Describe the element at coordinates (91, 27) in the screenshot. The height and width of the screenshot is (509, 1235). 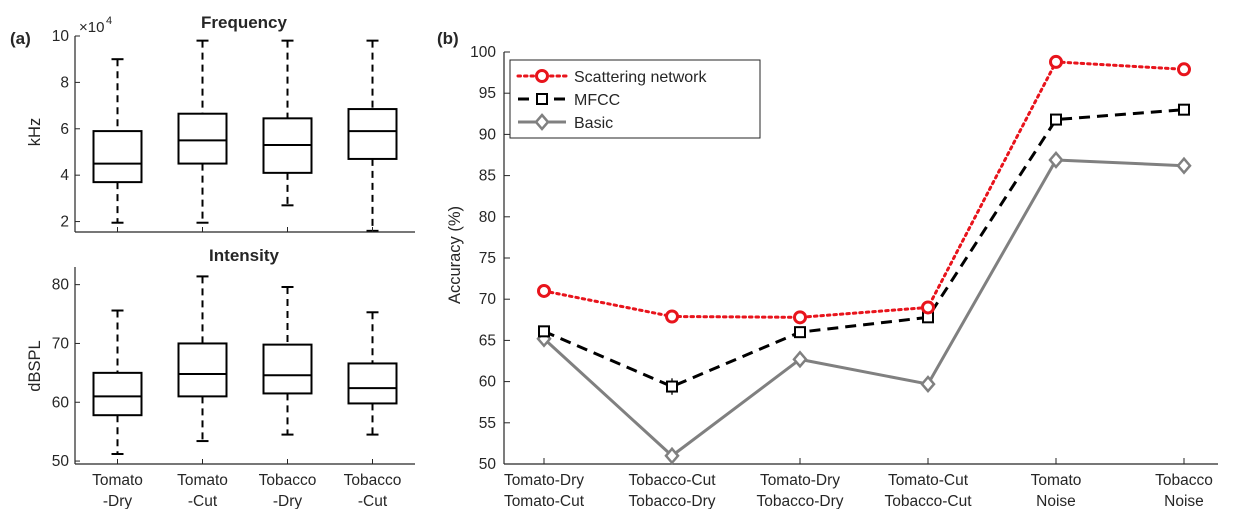
I see `frequency-exponent-base: ×10` at that location.